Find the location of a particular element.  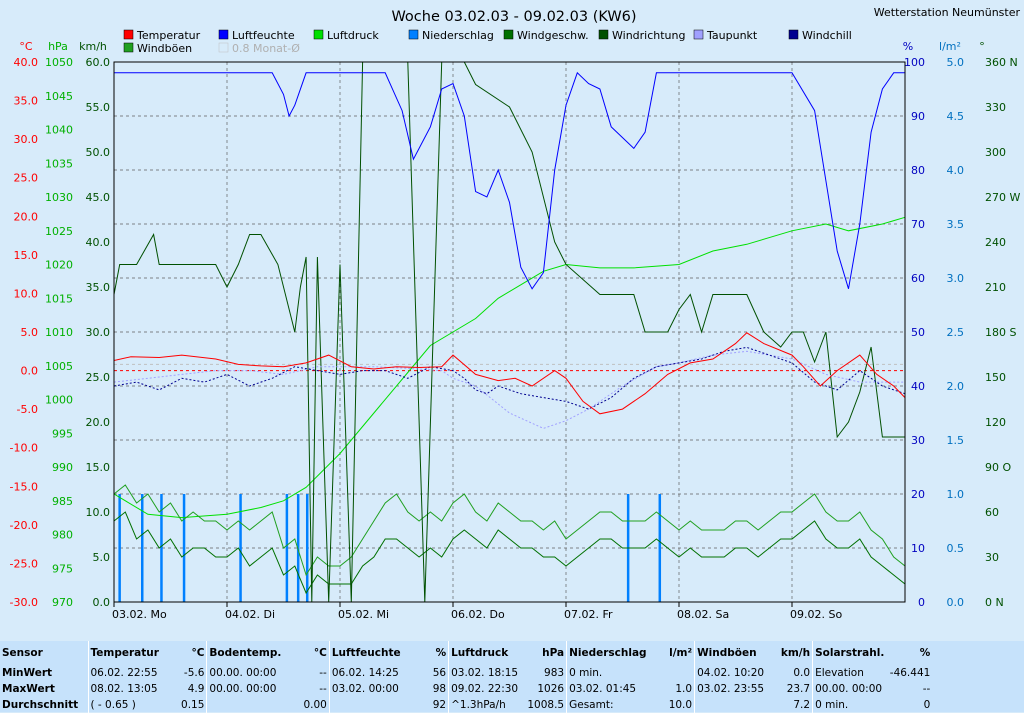

legend-label: Windrichtung is located at coordinates (648, 35).